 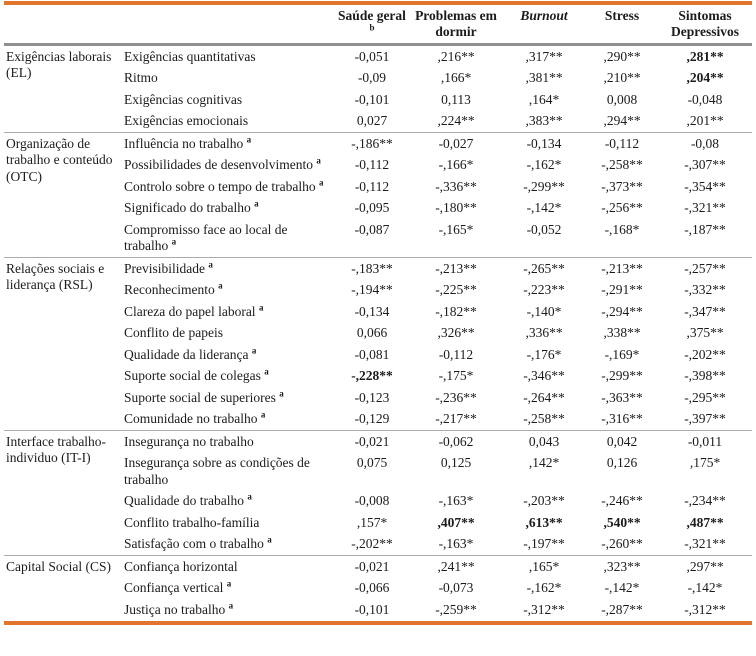 I want to click on value-cell: ,281**, so click(x=705, y=56).